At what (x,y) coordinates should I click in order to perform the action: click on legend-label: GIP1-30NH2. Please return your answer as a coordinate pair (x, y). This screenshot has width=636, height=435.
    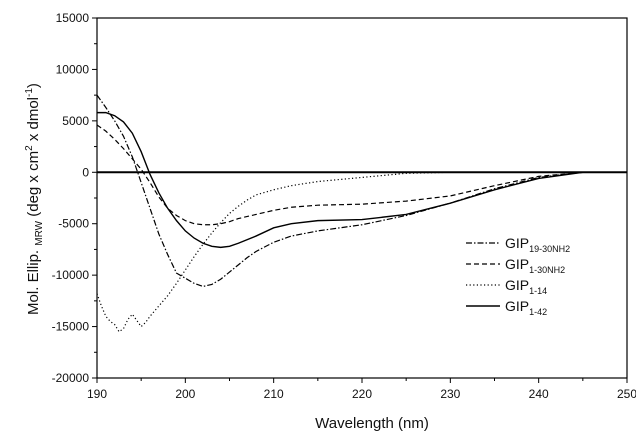
    Looking at the image, I should click on (535, 265).